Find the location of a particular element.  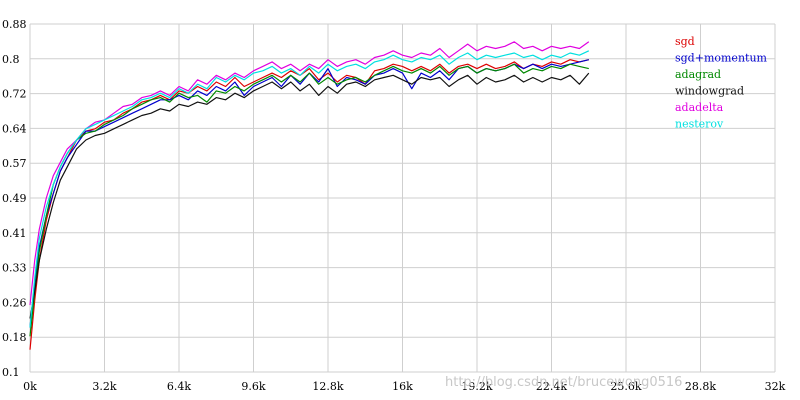

legend-entry: adadelta is located at coordinates (699, 107).